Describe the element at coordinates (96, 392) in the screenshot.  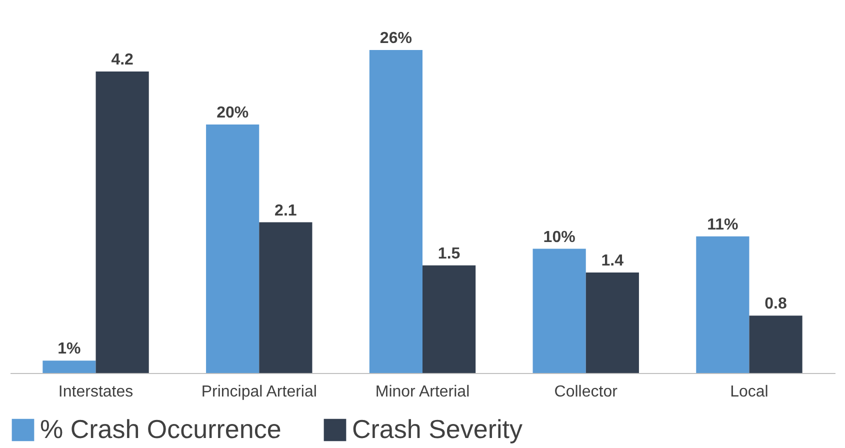
I see `x-tick-label: Interstates` at that location.